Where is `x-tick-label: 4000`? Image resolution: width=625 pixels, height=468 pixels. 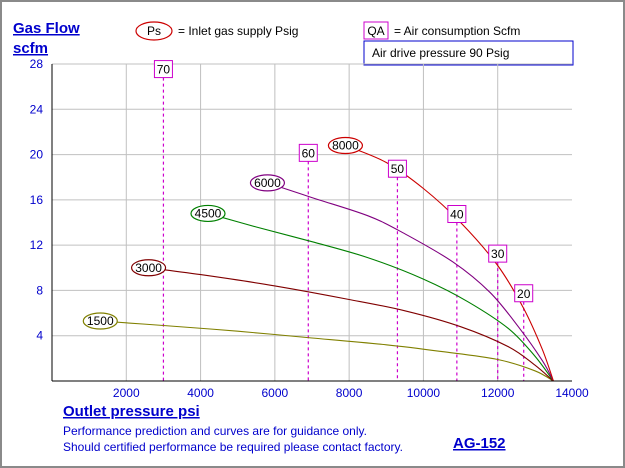
x-tick-label: 4000 is located at coordinates (200, 393).